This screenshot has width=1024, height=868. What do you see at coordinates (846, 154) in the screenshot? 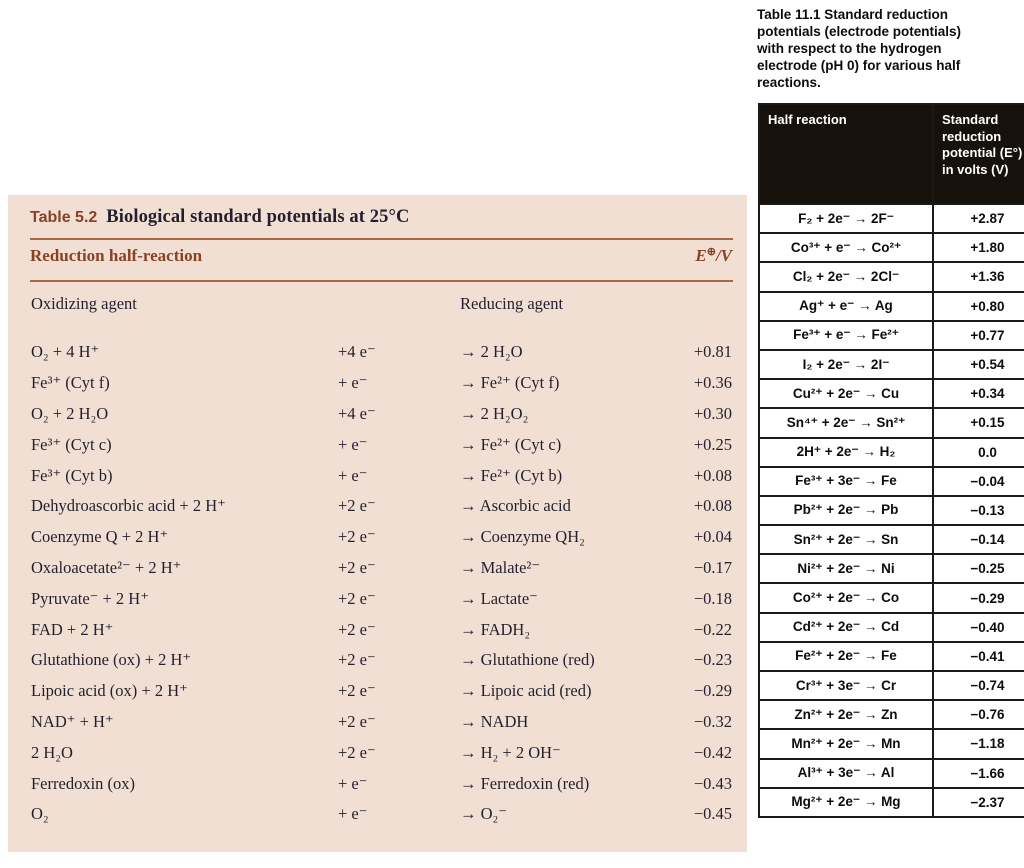
I see `half-reaction-column-header: Half reaction` at bounding box center [846, 154].